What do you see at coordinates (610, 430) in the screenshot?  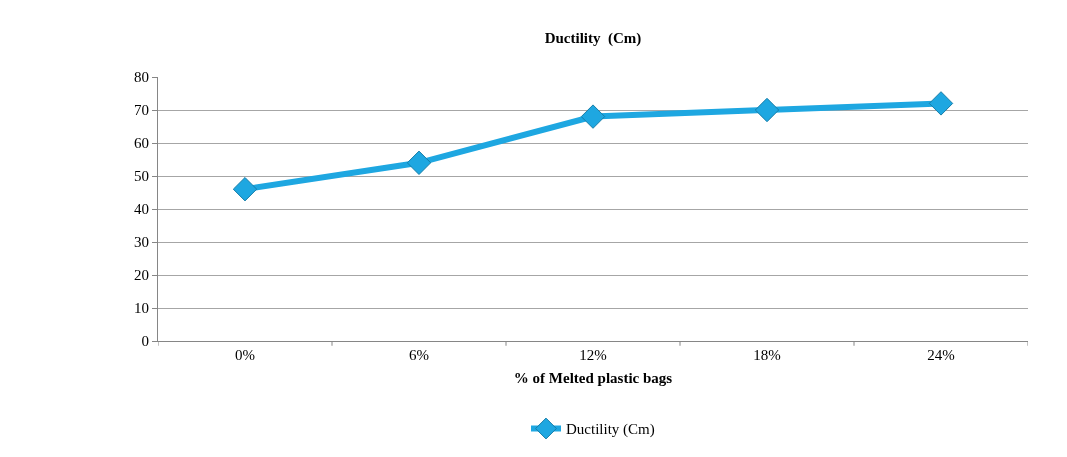 I see `legend-label: Ductility (Cm)` at bounding box center [610, 430].